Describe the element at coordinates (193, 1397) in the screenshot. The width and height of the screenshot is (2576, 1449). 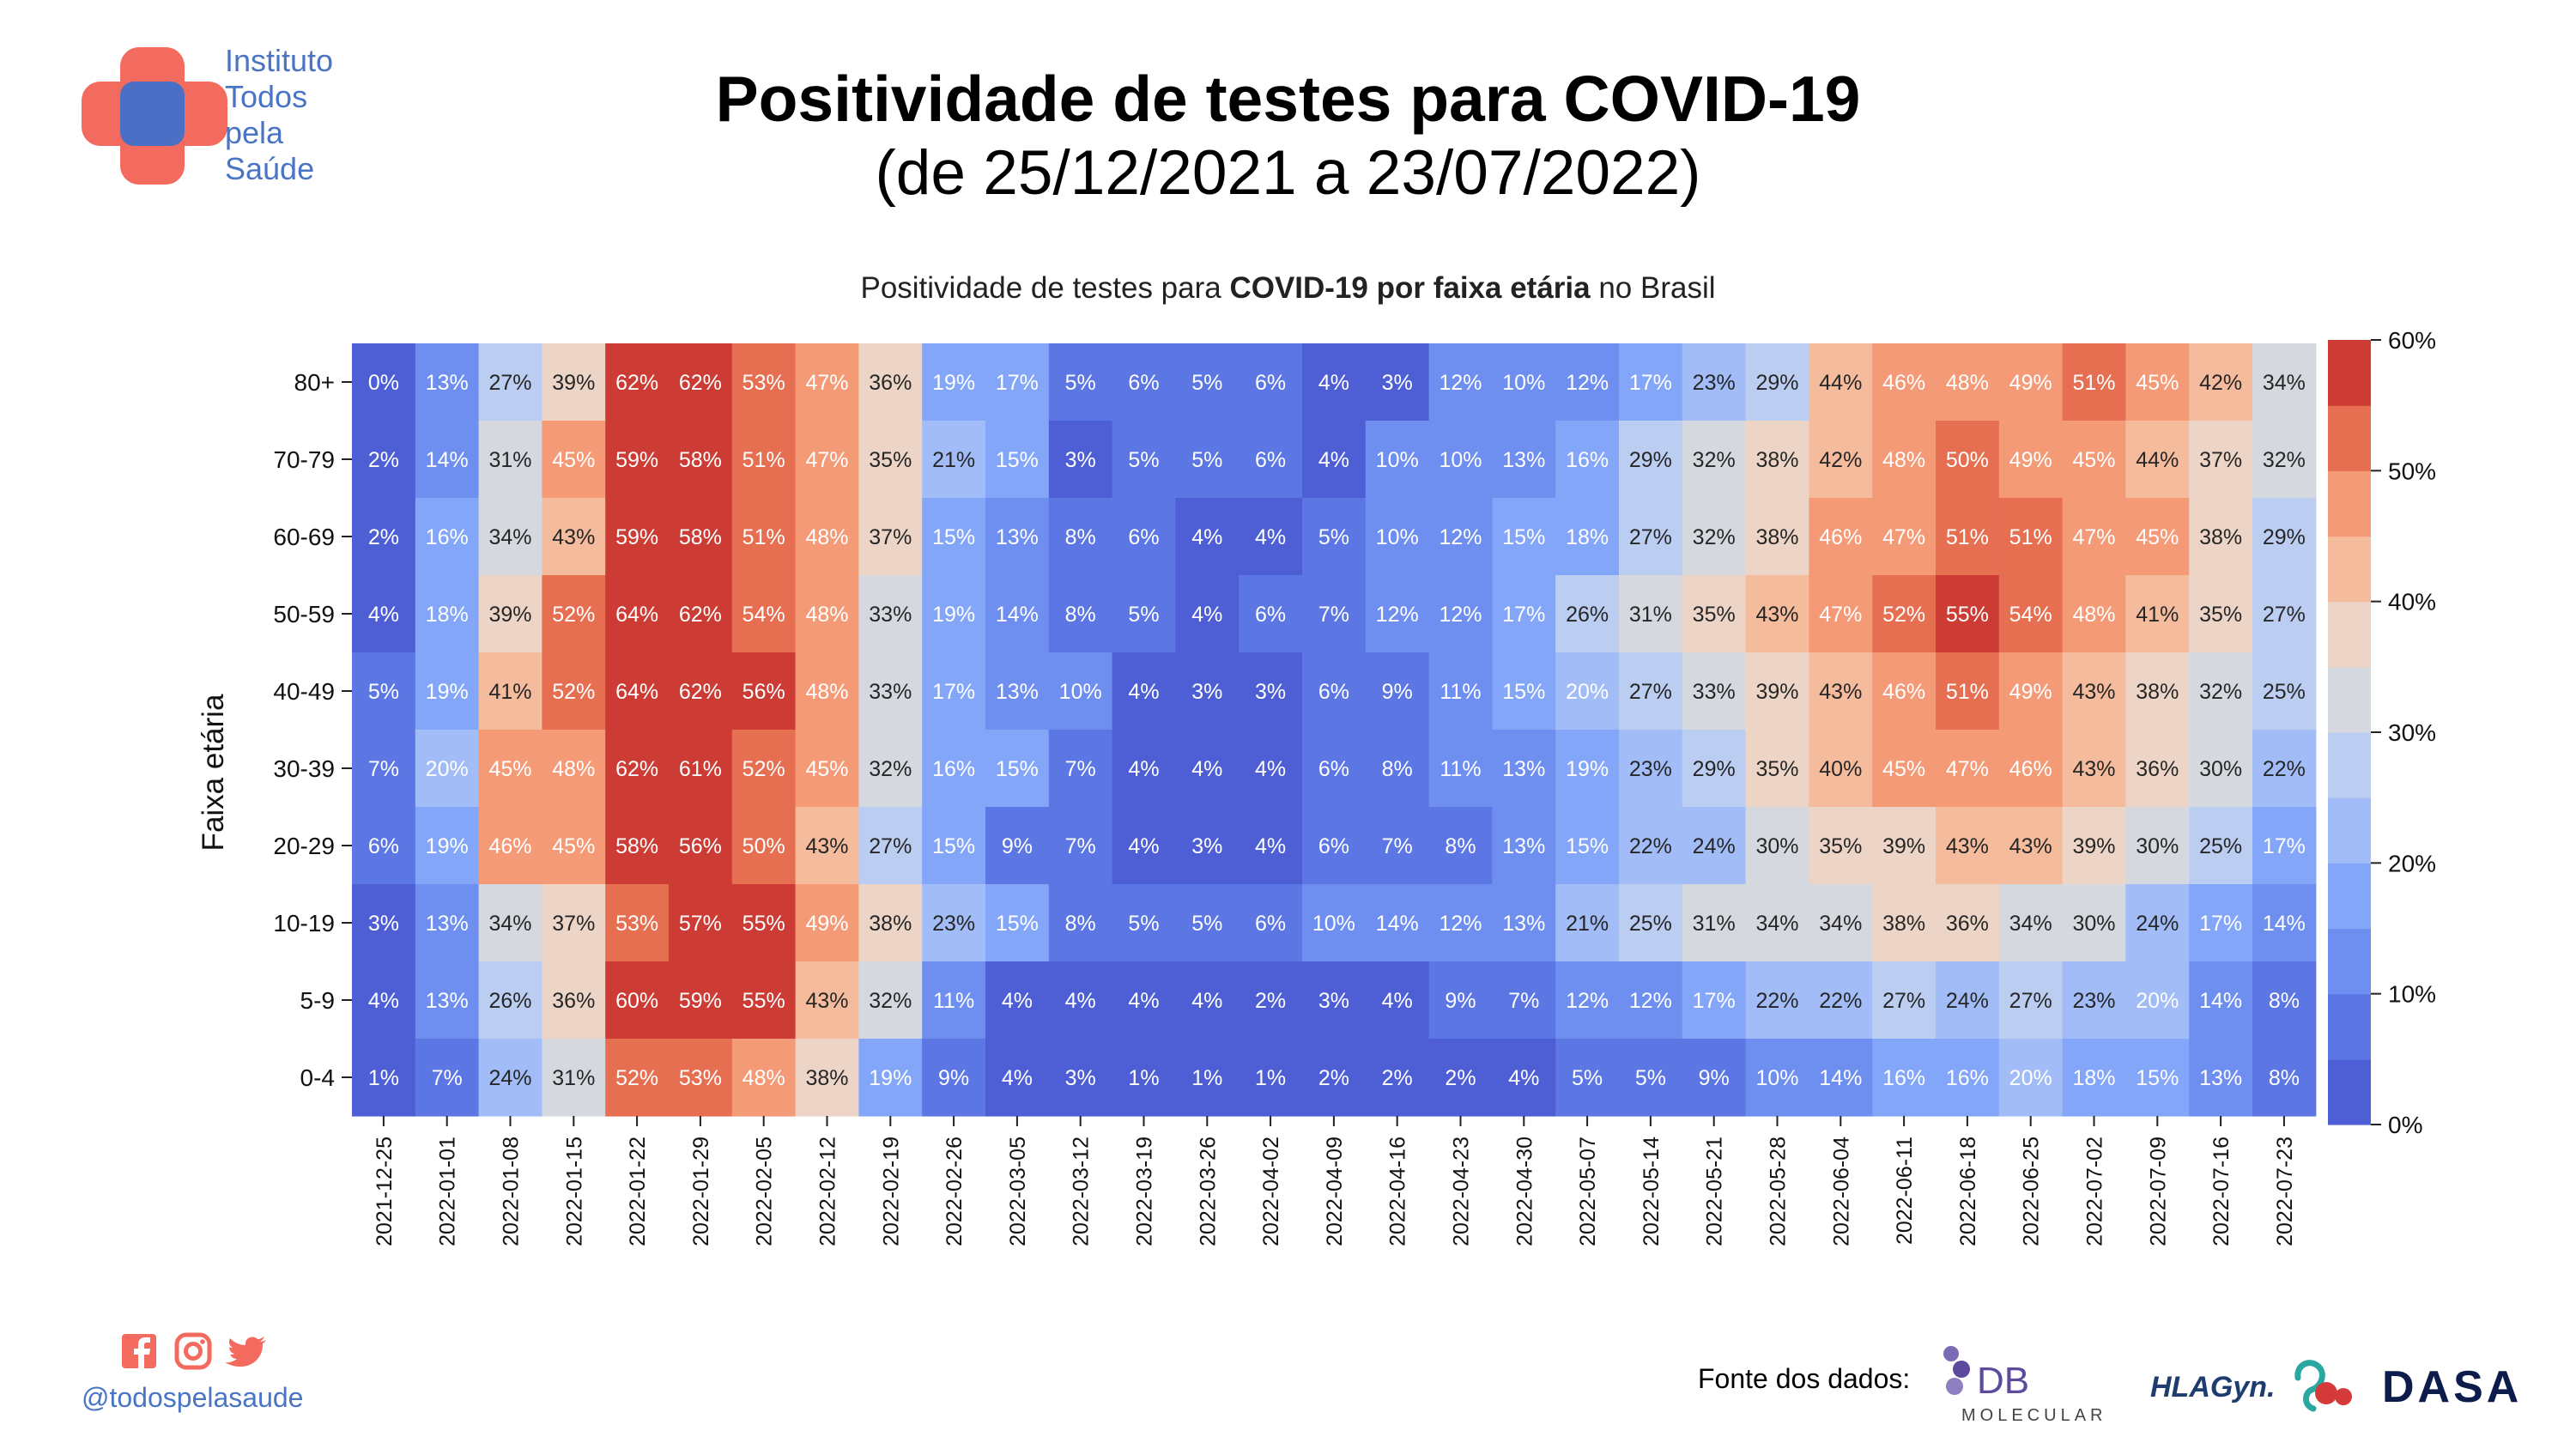
I see `social-handle: @todospelasaude` at that location.